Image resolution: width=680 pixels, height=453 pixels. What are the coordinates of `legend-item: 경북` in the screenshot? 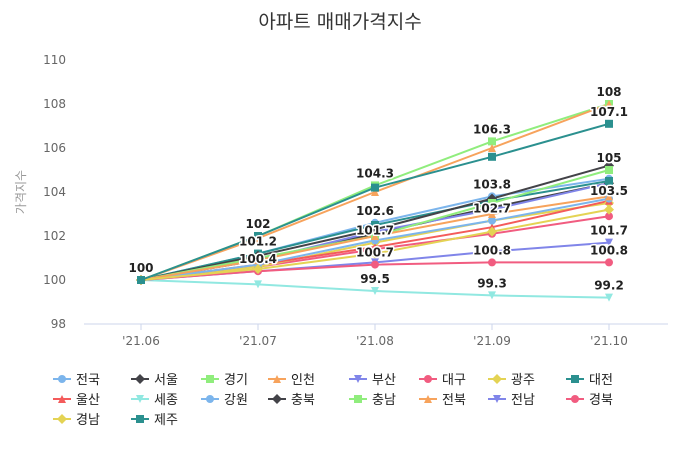 It's located at (589, 400).